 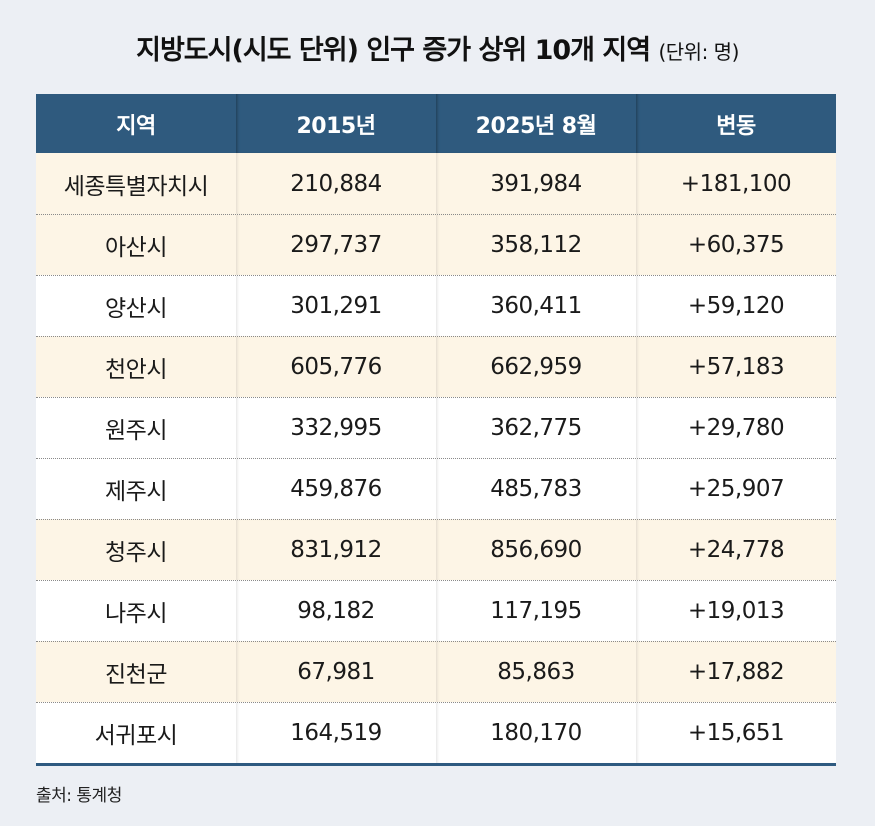 I want to click on value-2025-cell: 391,984, so click(x=536, y=183).